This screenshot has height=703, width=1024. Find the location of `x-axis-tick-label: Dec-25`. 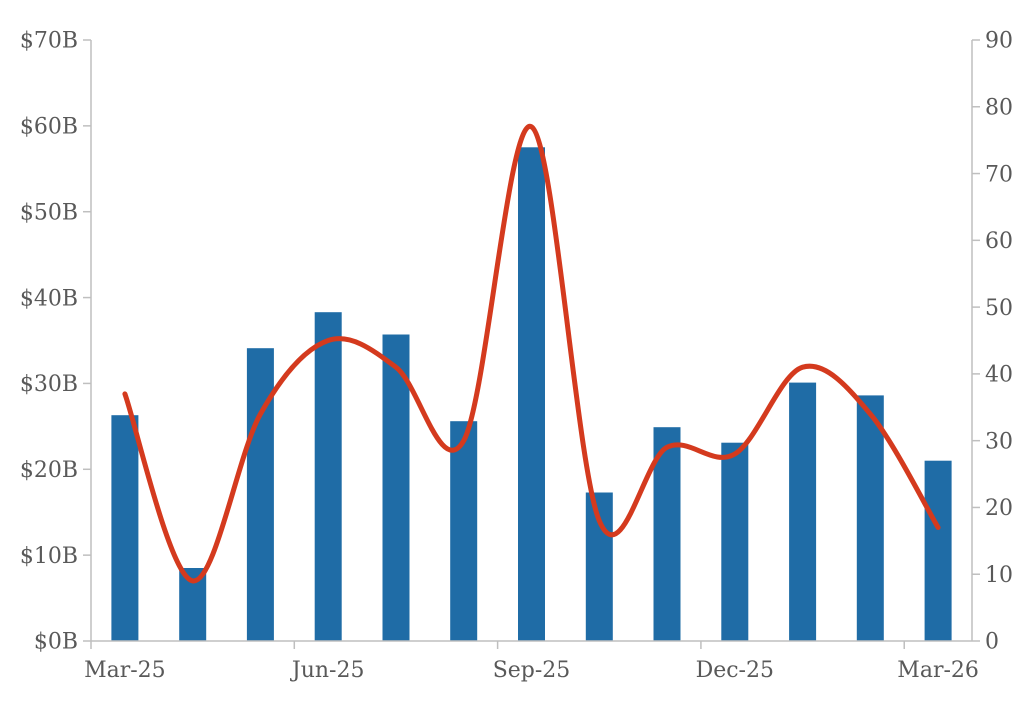

x-axis-tick-label: Dec-25 is located at coordinates (735, 670).